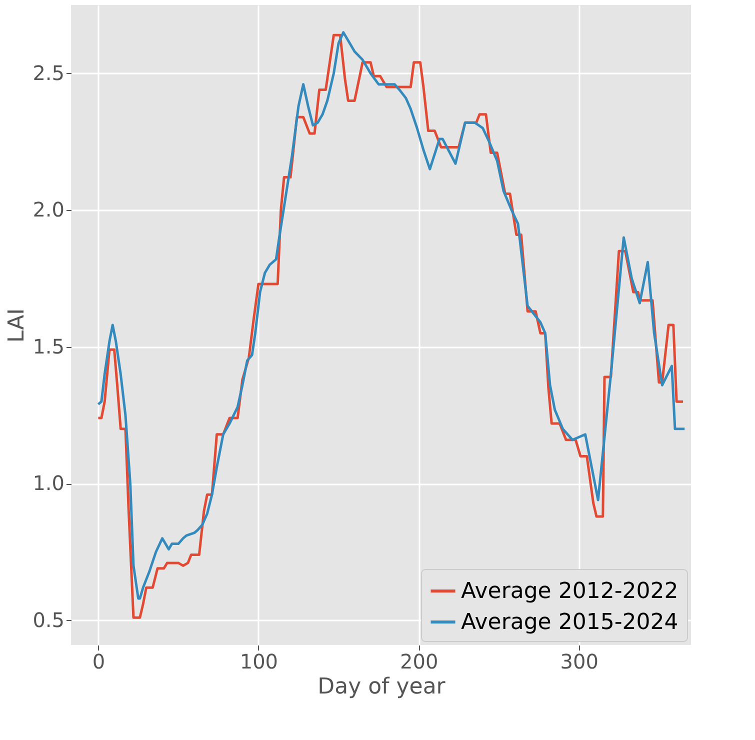 Image resolution: width=755 pixels, height=740 pixels. Describe the element at coordinates (48, 210) in the screenshot. I see `y-tick-label: 2.0` at that location.